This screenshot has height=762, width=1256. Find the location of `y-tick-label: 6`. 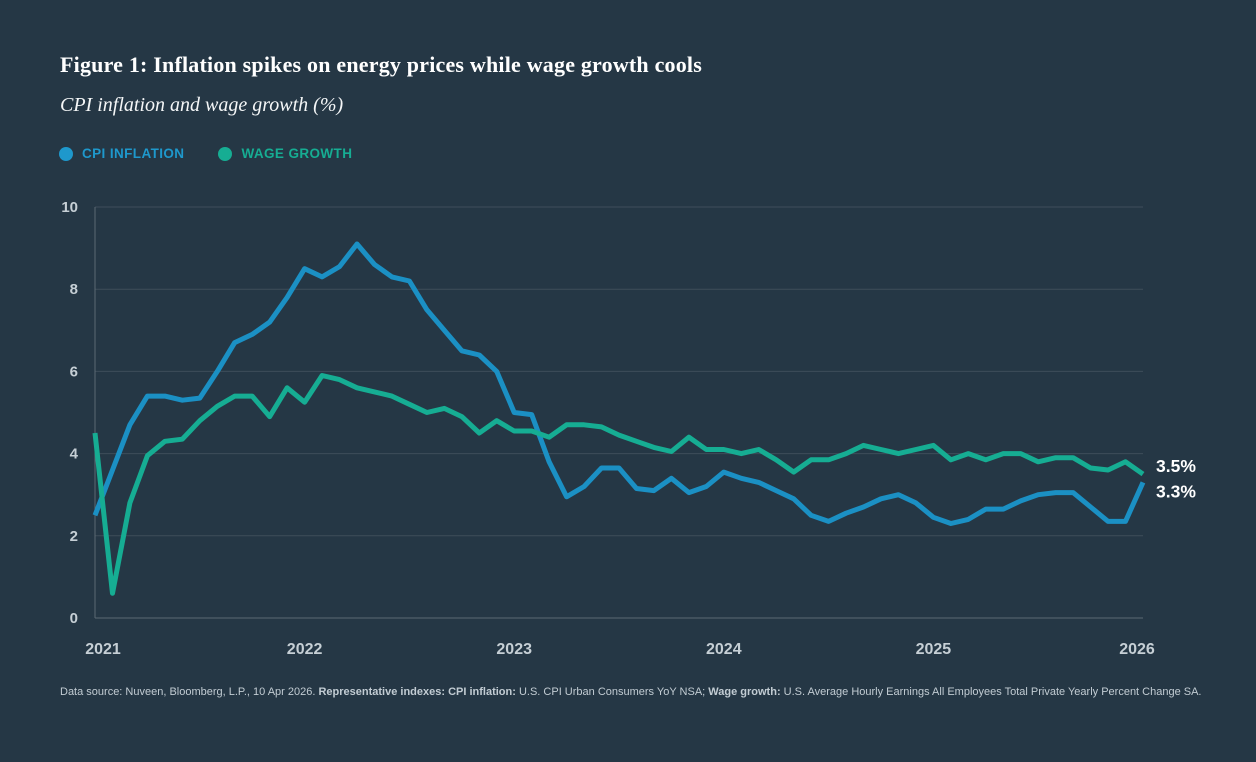

y-tick-label: 6 is located at coordinates (74, 371).